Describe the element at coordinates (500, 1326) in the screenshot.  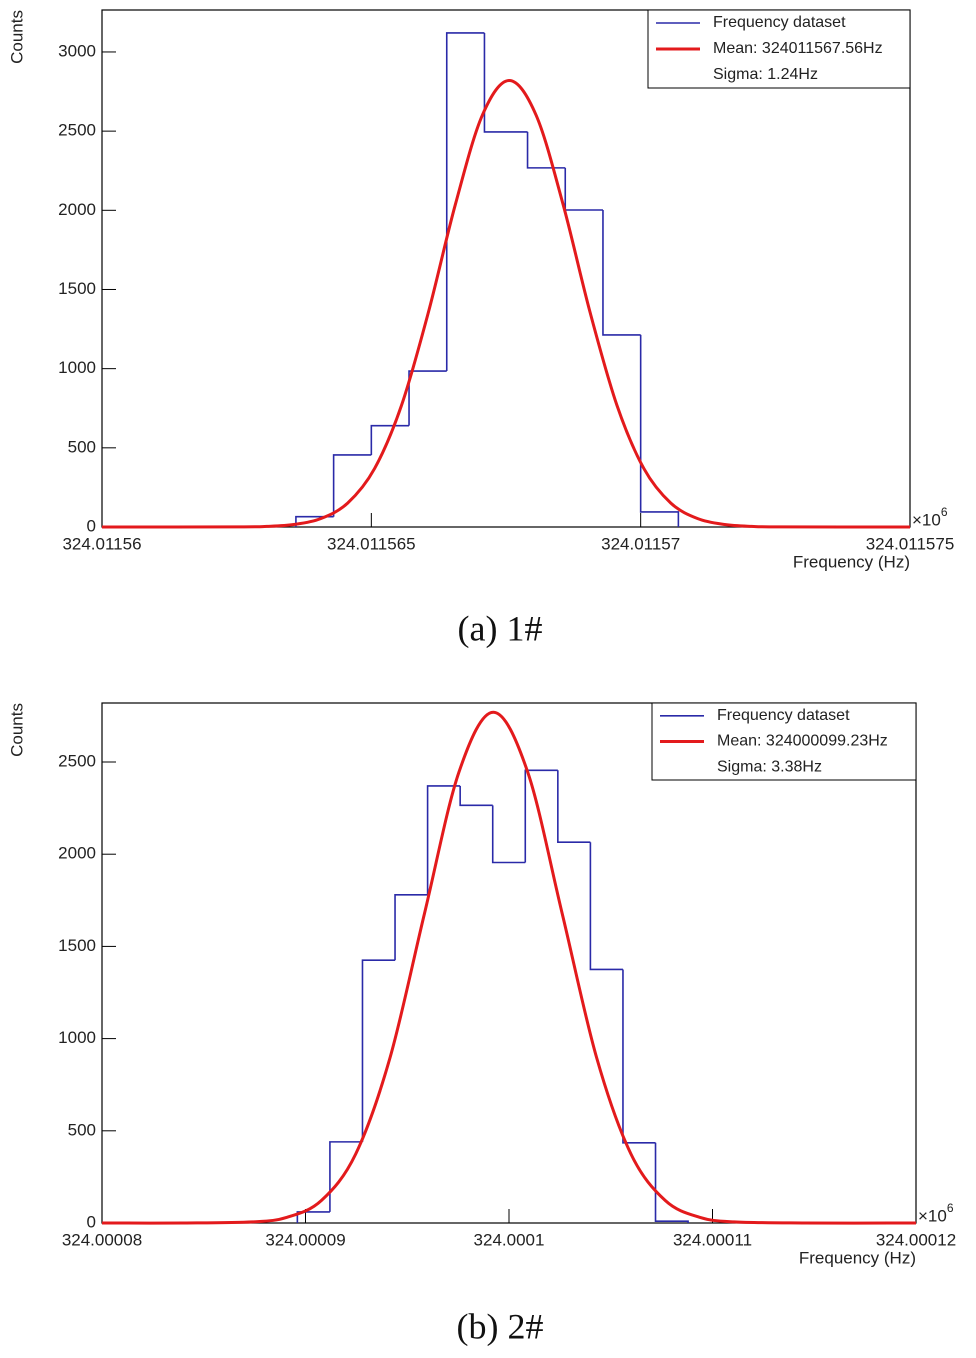
I see `caption: (b) 2#` at that location.